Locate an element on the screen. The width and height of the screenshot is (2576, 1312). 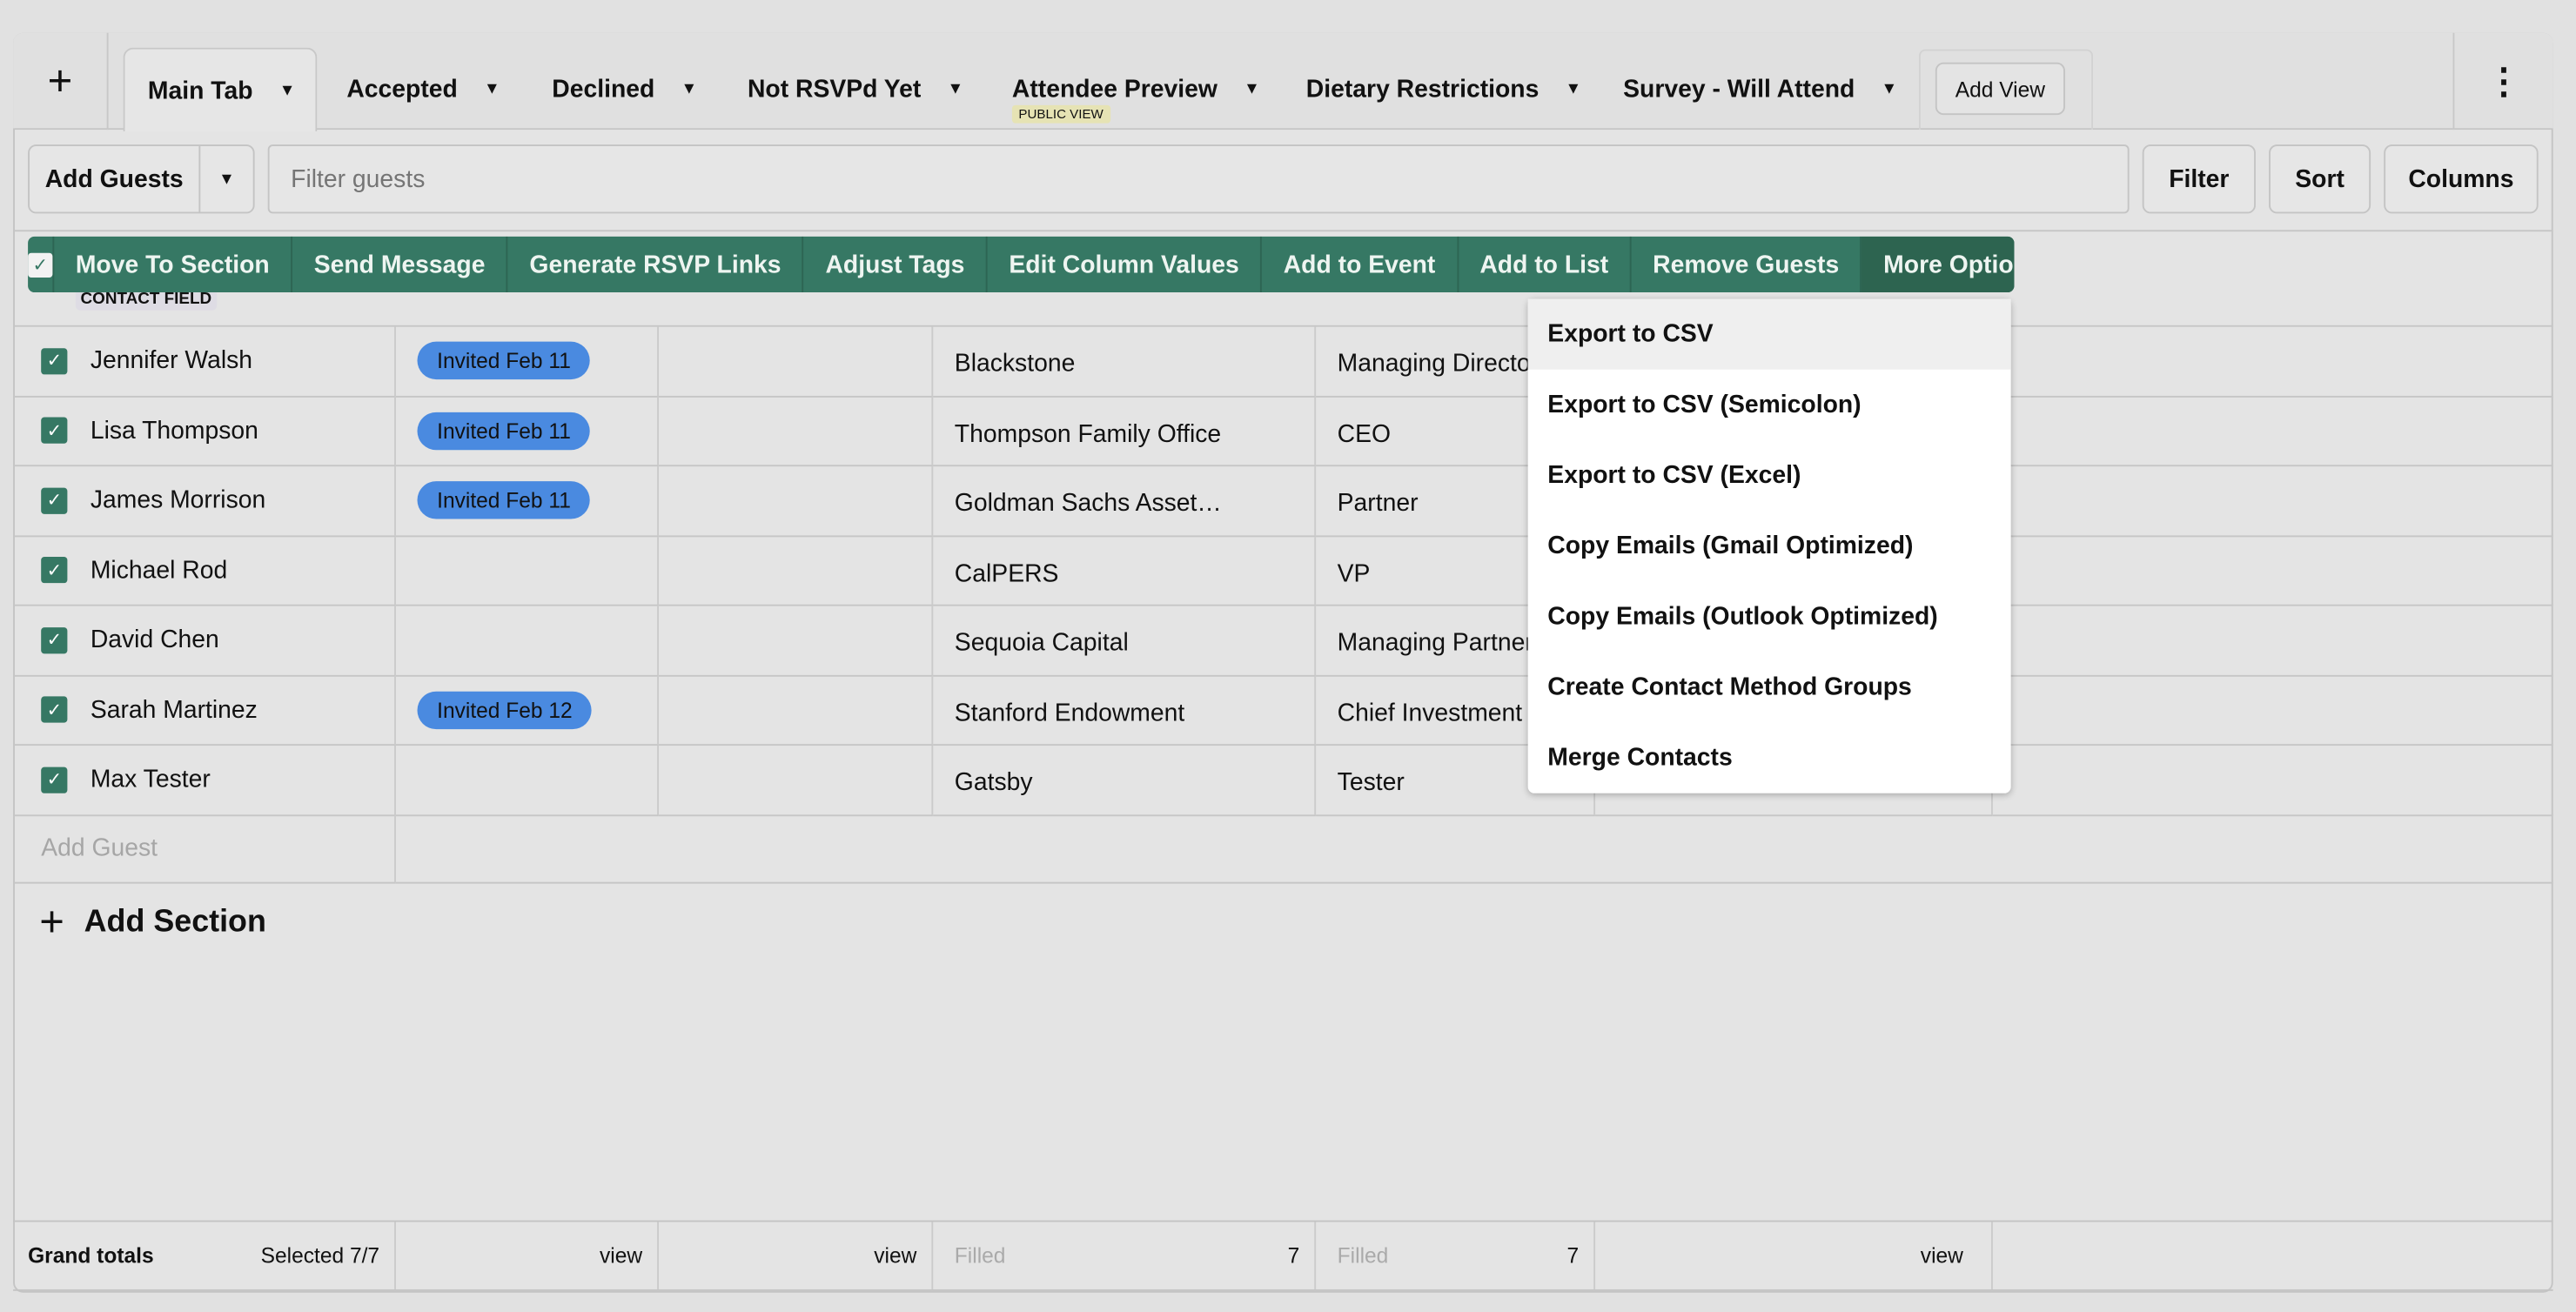
name-cell: ✓ Max Tester is located at coordinates (204, 781).